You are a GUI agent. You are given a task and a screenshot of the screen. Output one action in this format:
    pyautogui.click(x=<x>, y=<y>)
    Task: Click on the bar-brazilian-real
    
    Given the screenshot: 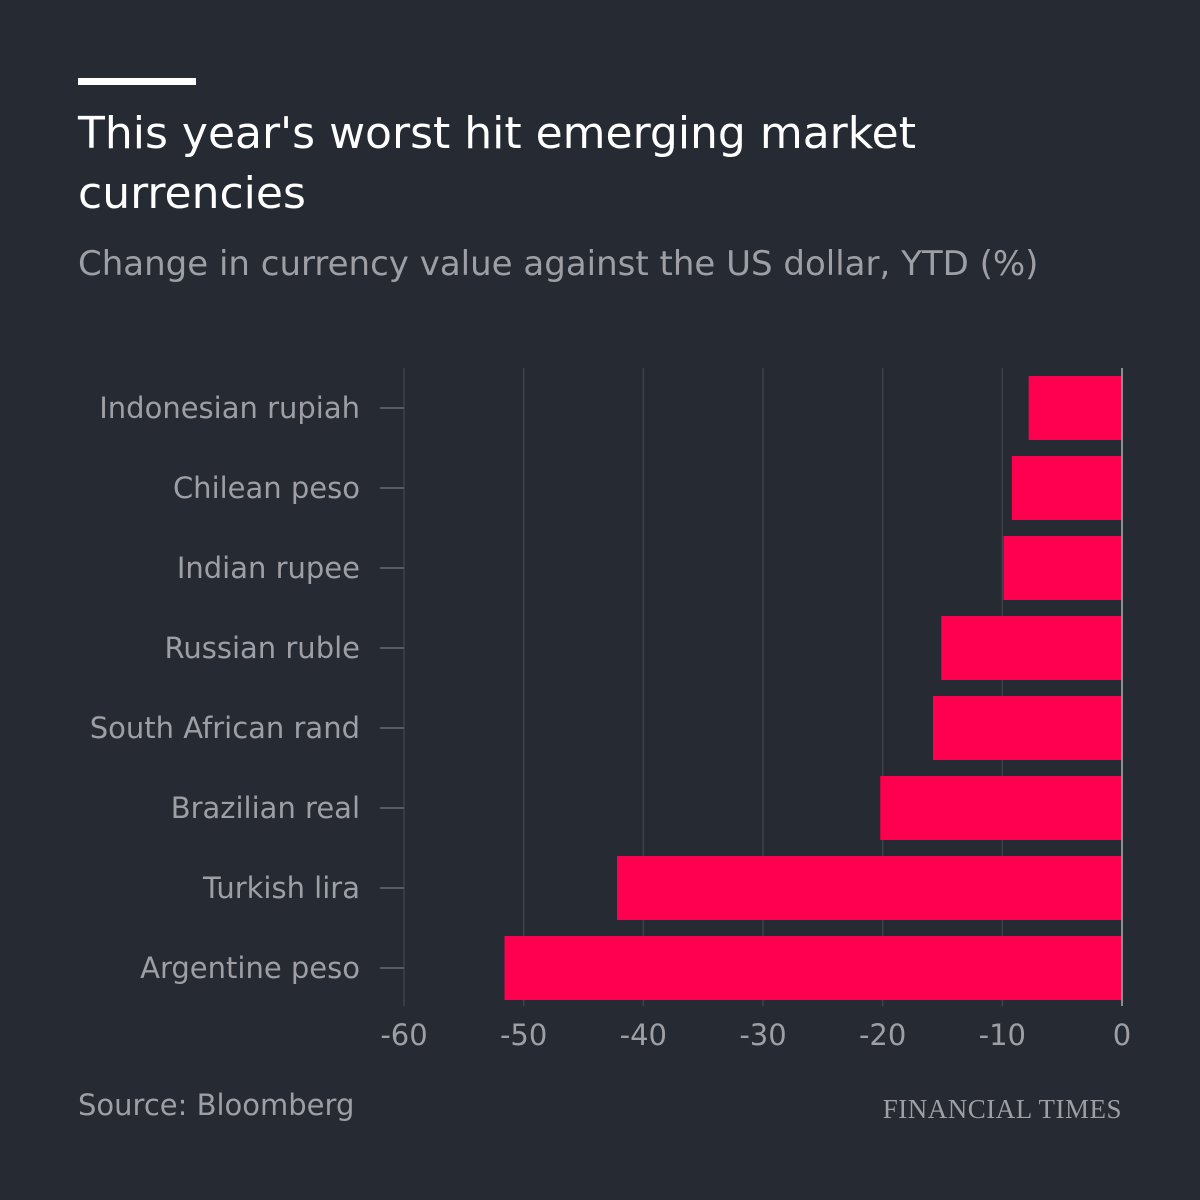 What is the action you would take?
    pyautogui.click(x=1001, y=808)
    